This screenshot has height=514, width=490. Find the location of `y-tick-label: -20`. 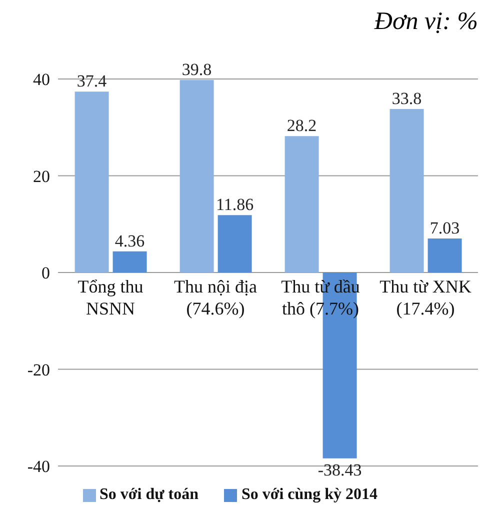

y-tick-label: -20 is located at coordinates (38, 370).